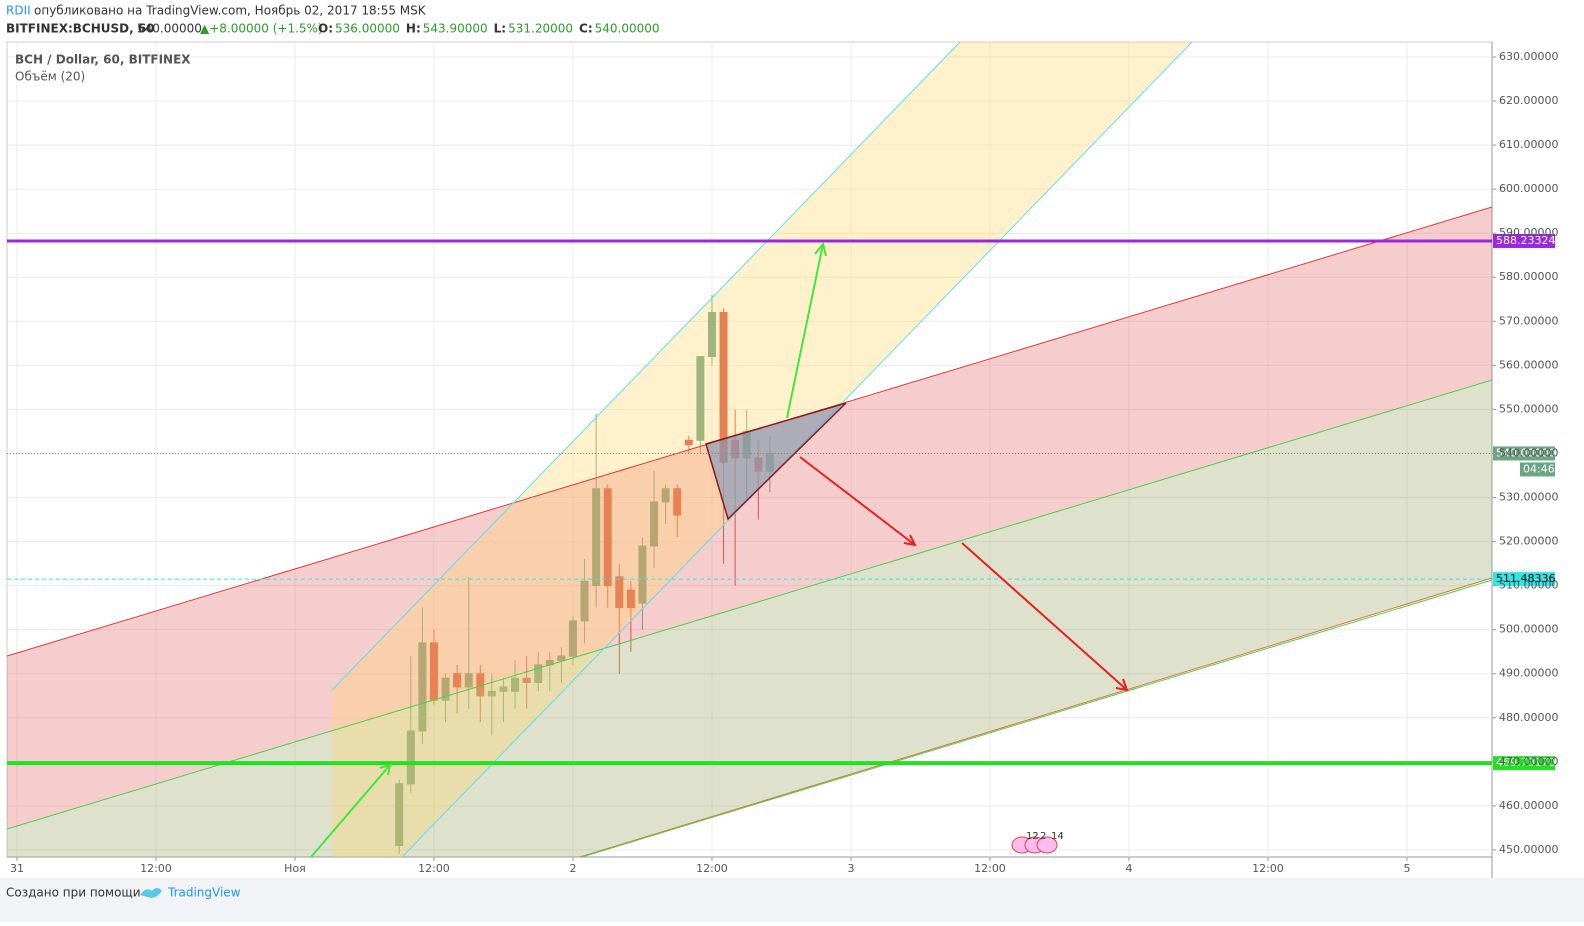 This screenshot has width=1584, height=926. What do you see at coordinates (1406, 868) in the screenshot?
I see `x-tick-label: 5` at bounding box center [1406, 868].